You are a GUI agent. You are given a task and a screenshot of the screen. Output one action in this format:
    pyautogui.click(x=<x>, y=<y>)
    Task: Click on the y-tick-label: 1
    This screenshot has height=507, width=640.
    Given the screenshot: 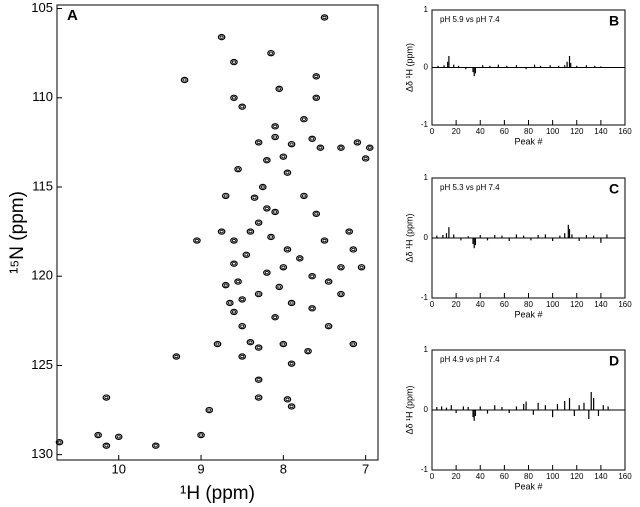 What is the action you would take?
    pyautogui.click(x=426, y=9)
    